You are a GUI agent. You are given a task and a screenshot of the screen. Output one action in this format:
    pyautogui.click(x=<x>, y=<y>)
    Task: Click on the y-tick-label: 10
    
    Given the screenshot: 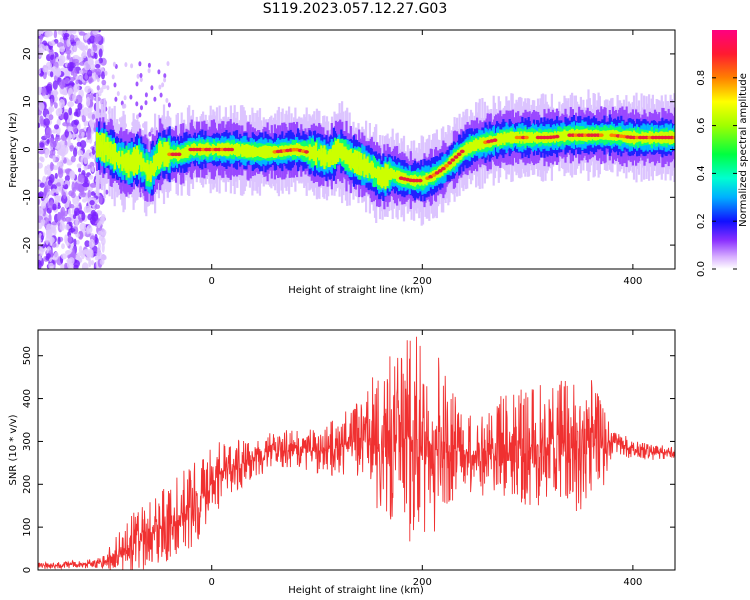 What is the action you would take?
    pyautogui.click(x=27, y=101)
    